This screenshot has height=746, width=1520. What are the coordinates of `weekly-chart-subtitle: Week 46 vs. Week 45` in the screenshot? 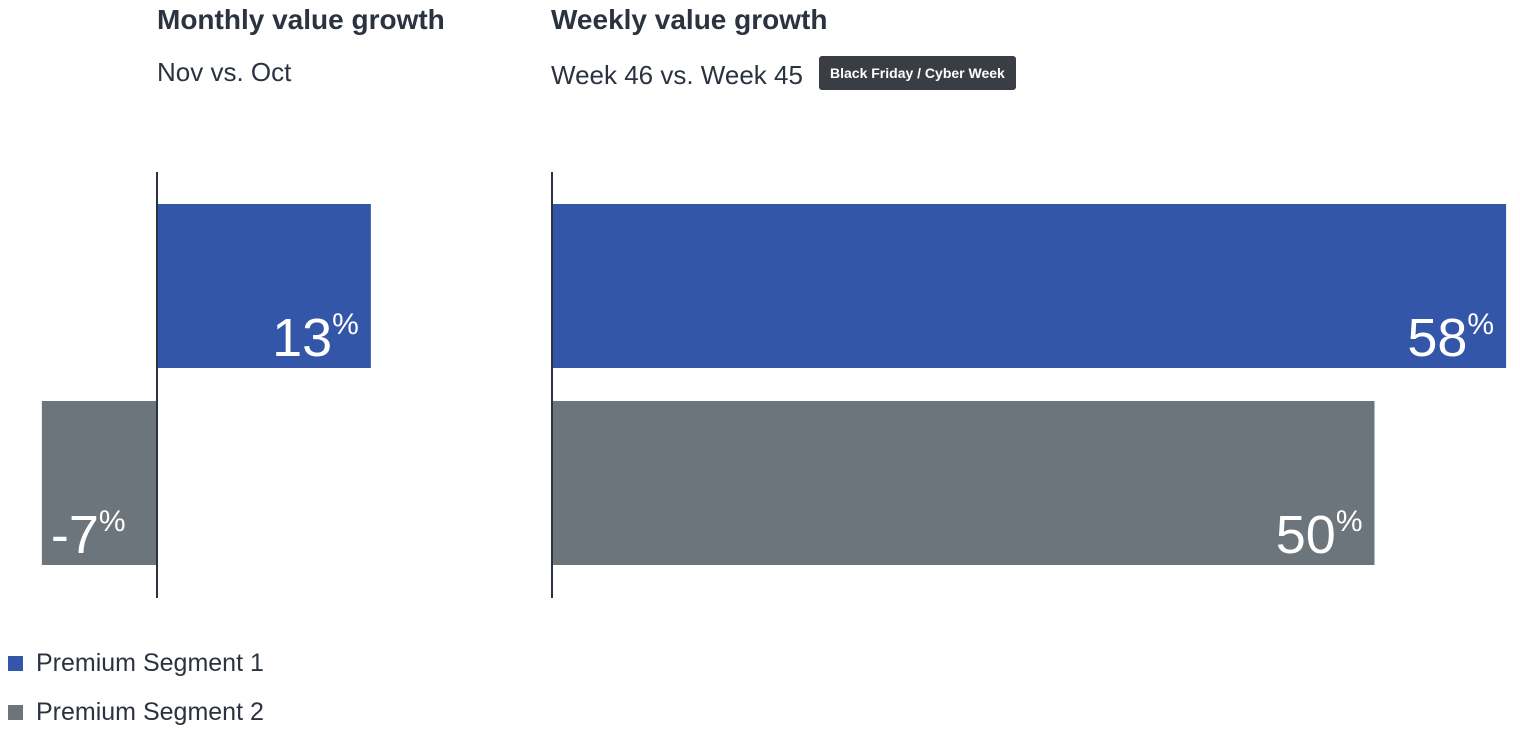 It's located at (677, 75).